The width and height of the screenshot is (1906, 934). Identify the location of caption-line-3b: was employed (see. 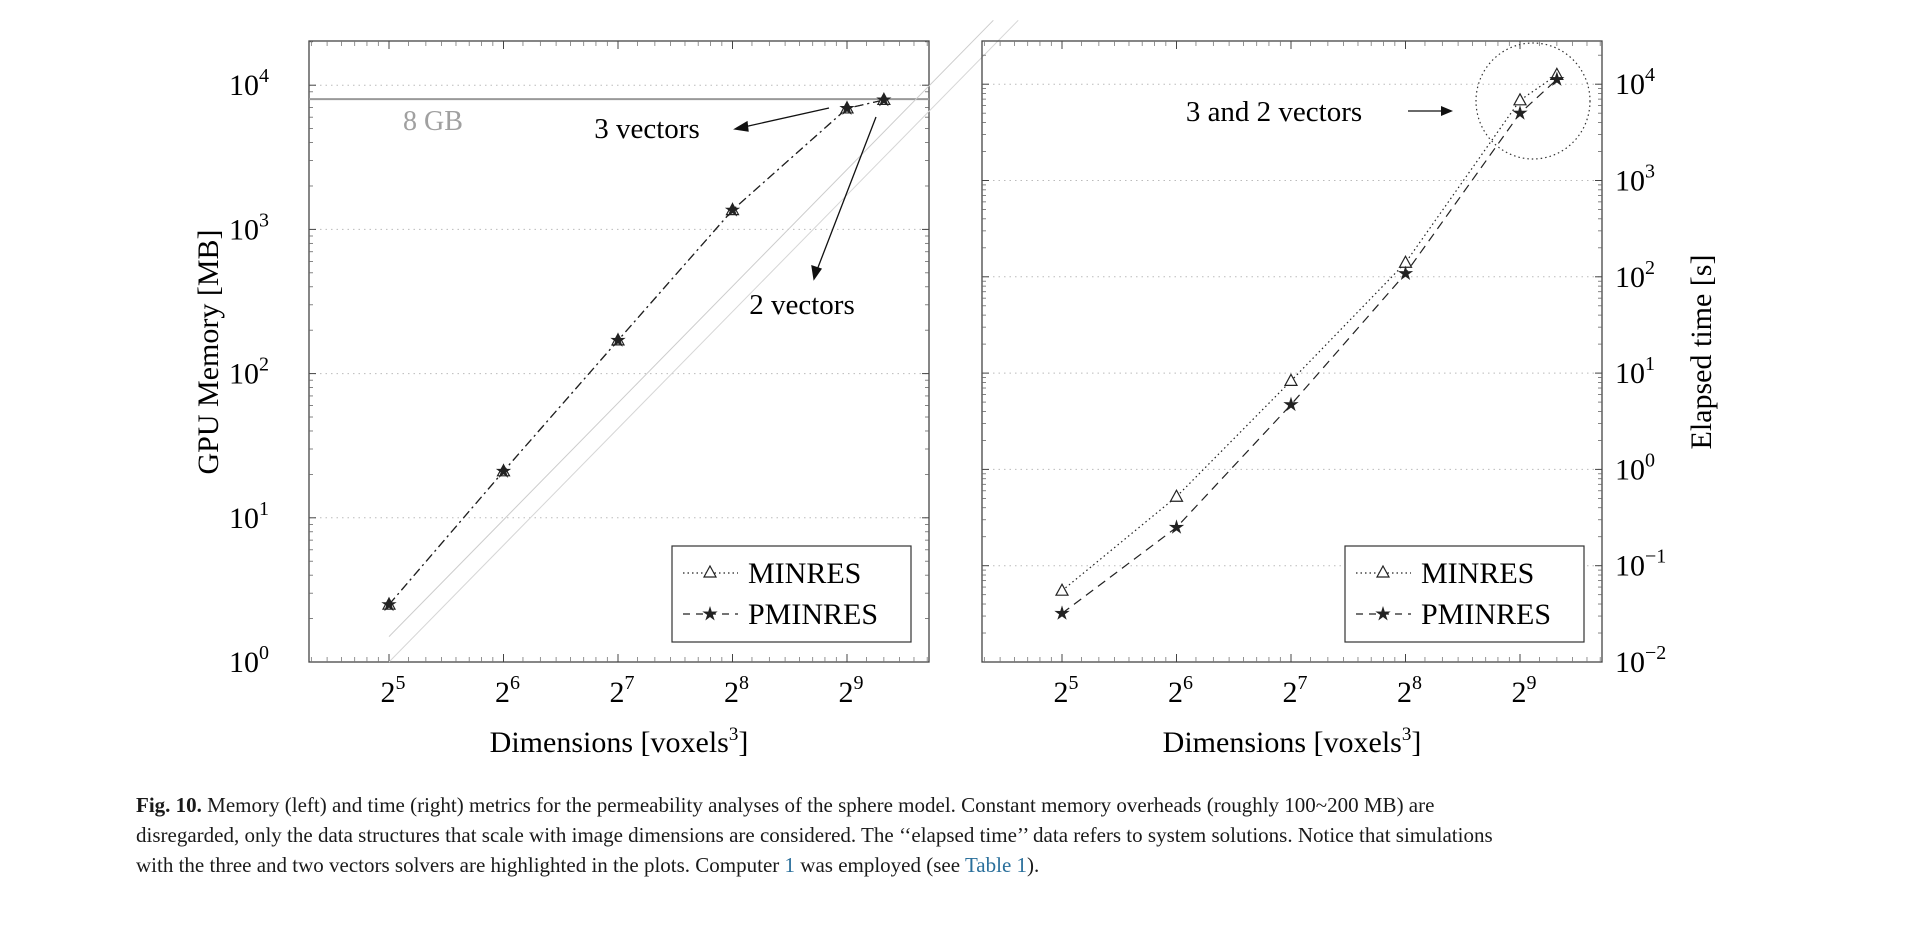
(880, 865).